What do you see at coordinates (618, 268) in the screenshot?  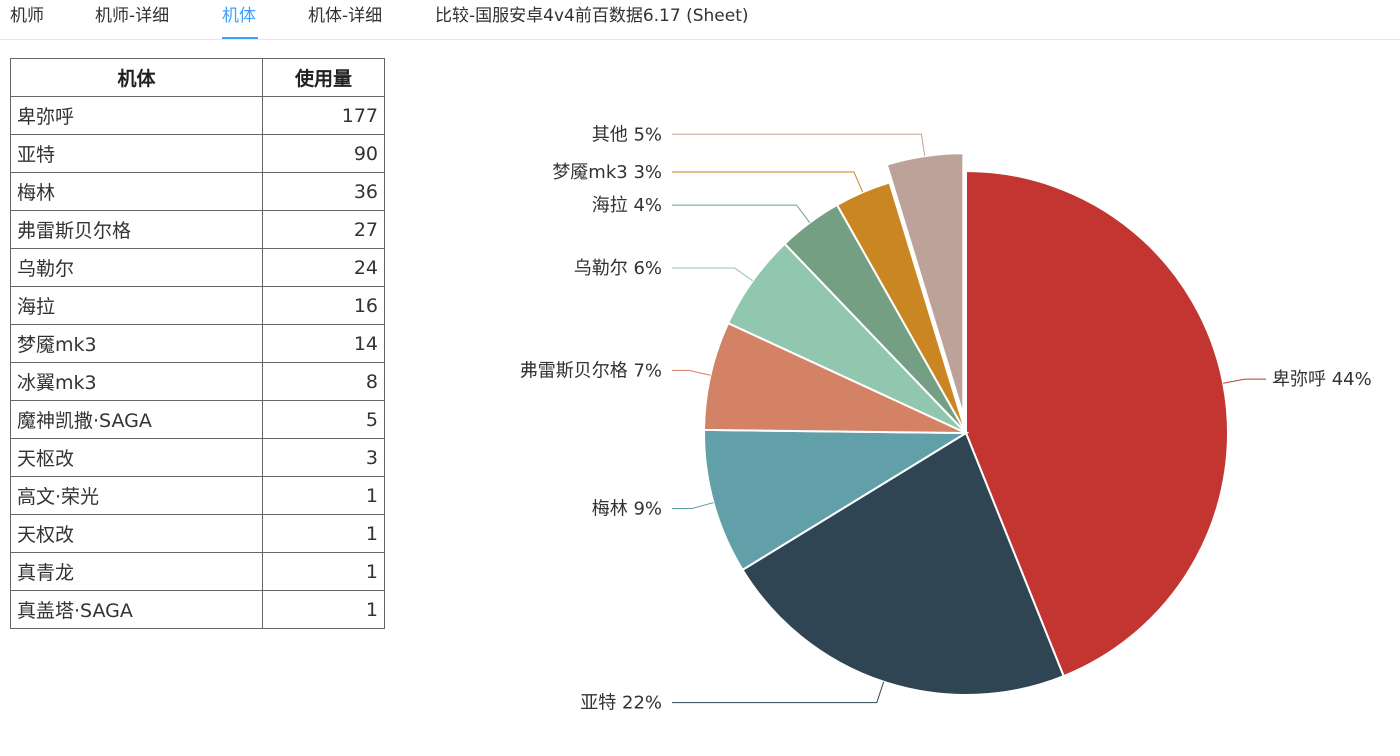 I see `pie-slice-label: 乌勒尔 6%` at bounding box center [618, 268].